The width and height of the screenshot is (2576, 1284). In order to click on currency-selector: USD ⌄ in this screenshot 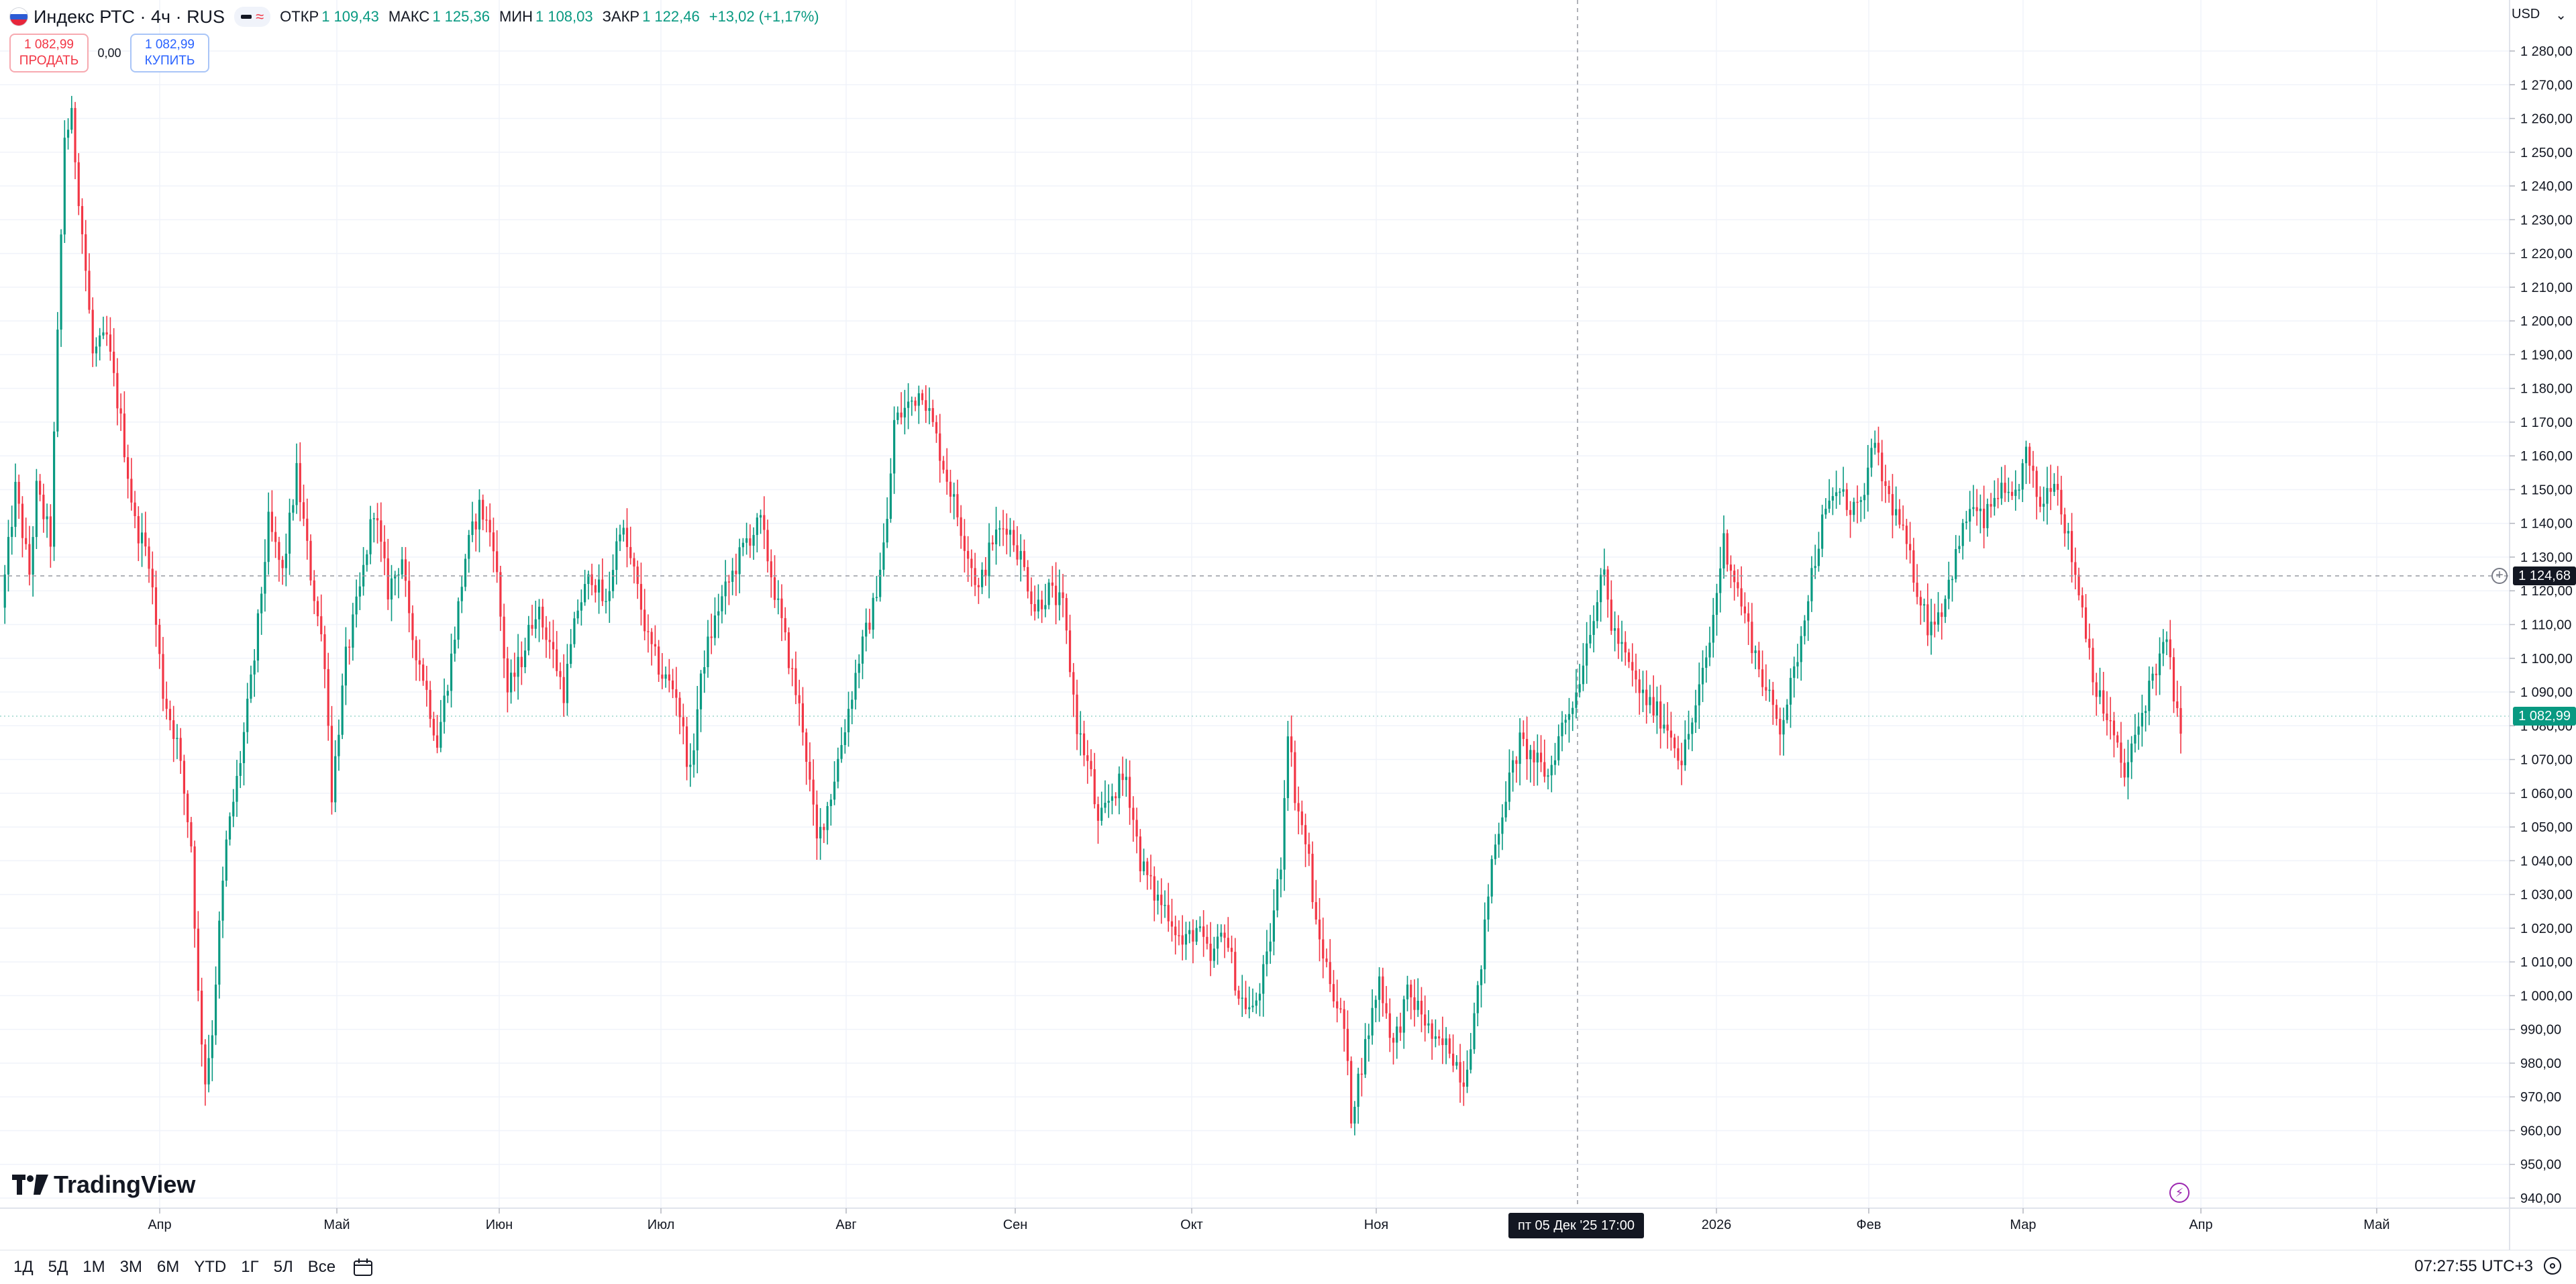, I will do `click(2539, 15)`.